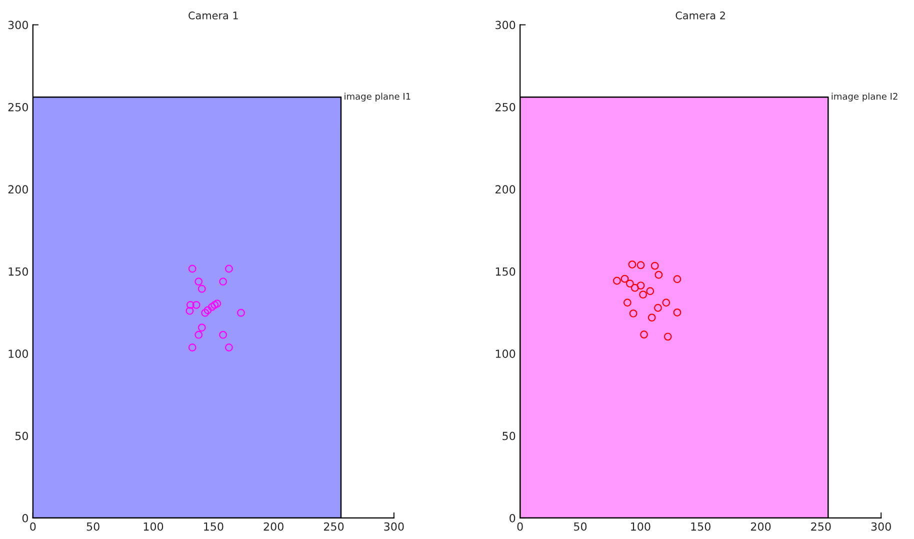 The image size is (914, 539). Describe the element at coordinates (865, 97) in the screenshot. I see `series-label: image plane I2` at that location.